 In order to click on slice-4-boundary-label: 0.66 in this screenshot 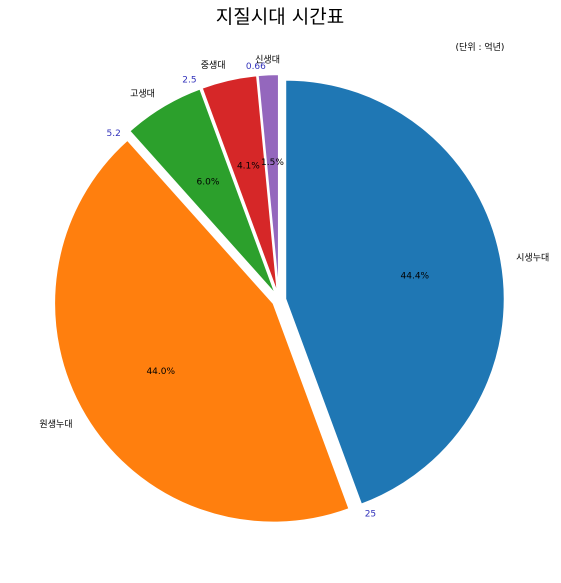, I will do `click(256, 67)`.